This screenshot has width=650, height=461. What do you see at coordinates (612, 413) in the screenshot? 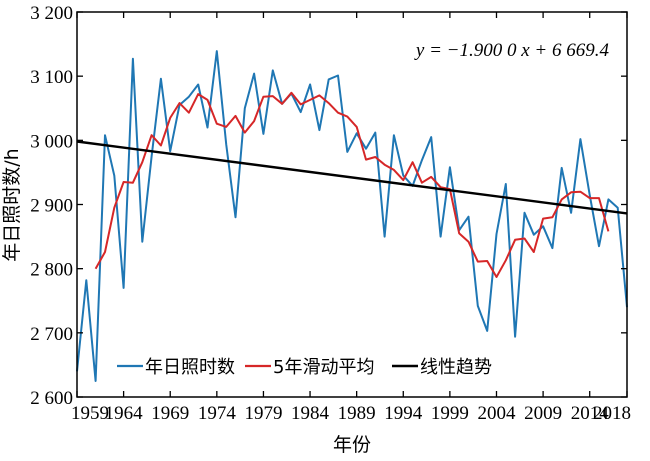
I see `x-tick-label-2018: 2018` at bounding box center [612, 413].